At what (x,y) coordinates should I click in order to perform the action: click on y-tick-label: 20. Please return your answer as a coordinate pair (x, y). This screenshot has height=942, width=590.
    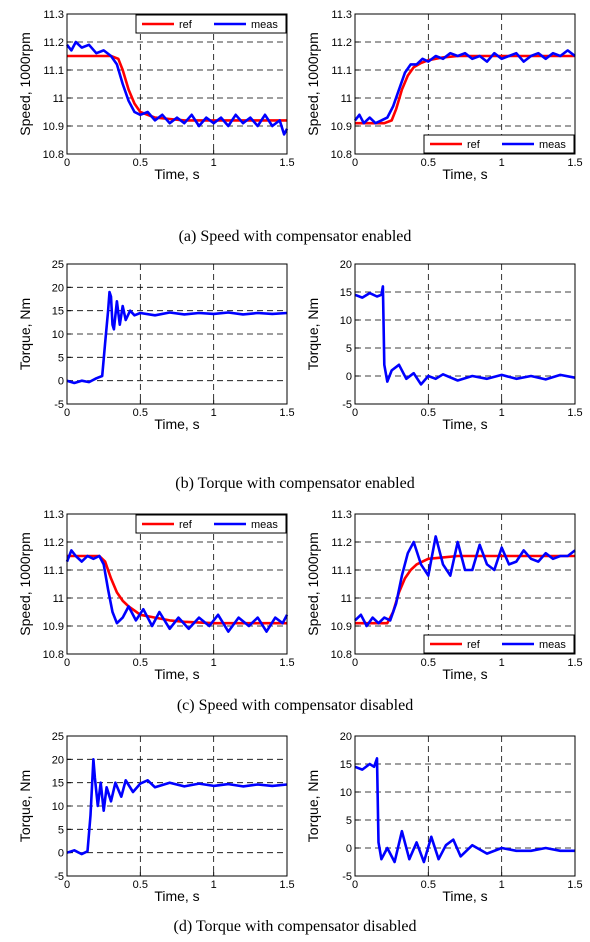
    Looking at the image, I should click on (58, 760).